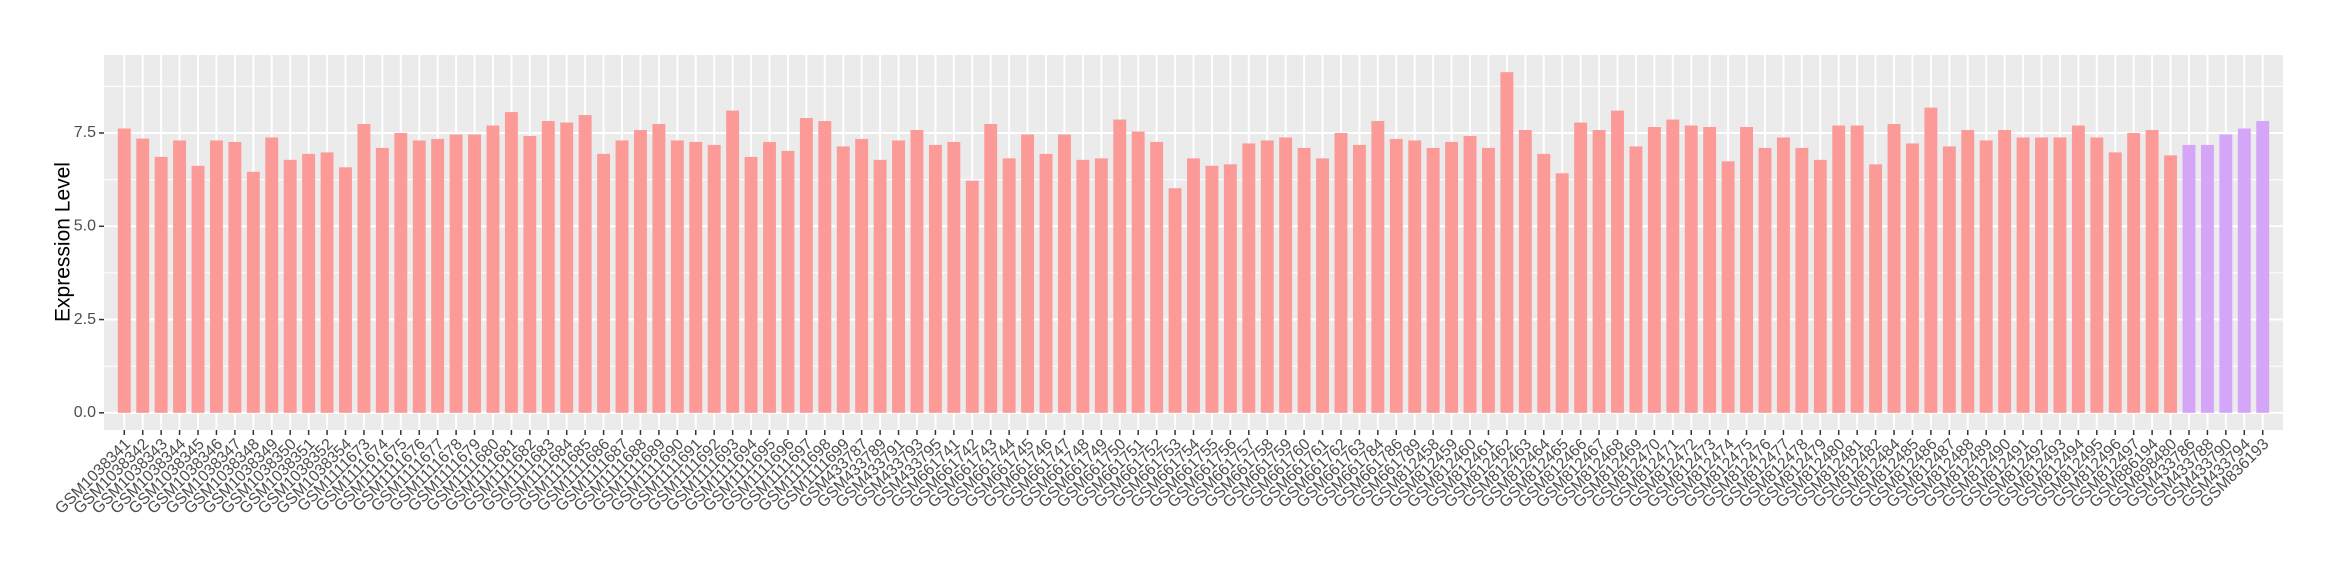  I want to click on y-tick-label: 7.5, so click(85, 132).